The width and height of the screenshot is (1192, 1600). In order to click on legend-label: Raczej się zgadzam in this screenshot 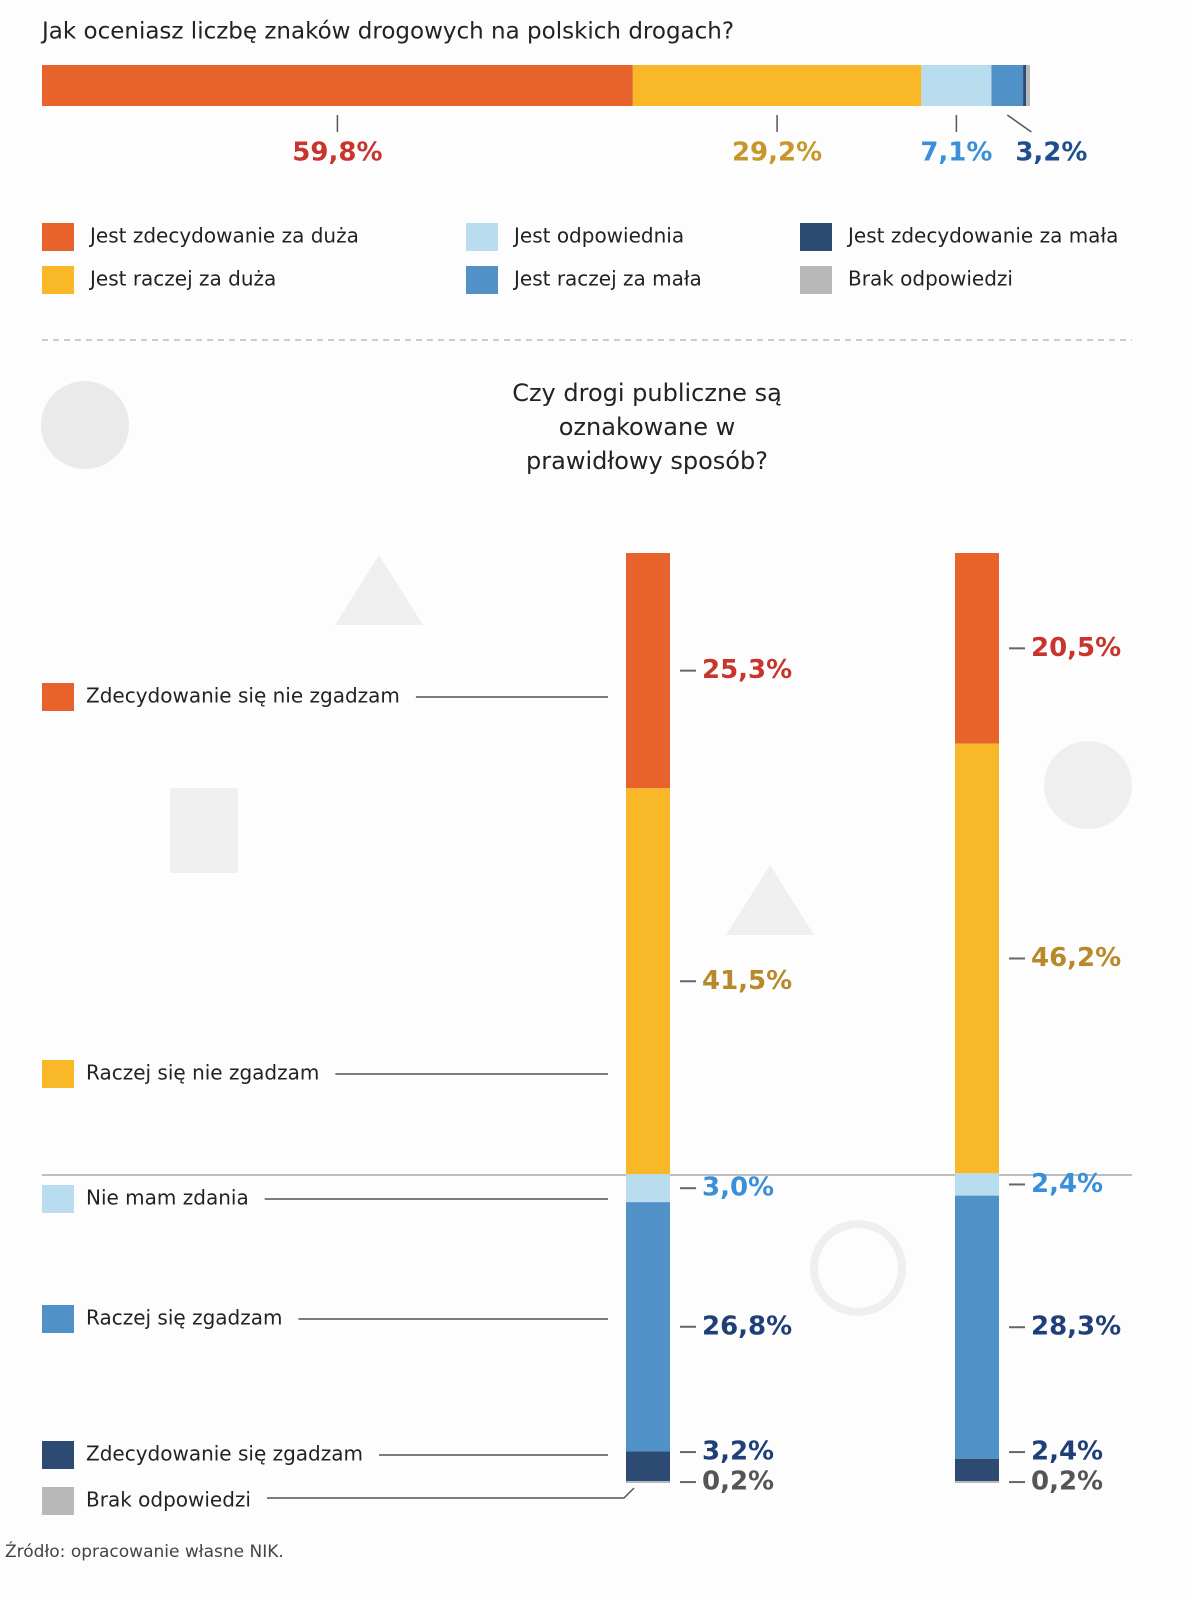, I will do `click(184, 1318)`.